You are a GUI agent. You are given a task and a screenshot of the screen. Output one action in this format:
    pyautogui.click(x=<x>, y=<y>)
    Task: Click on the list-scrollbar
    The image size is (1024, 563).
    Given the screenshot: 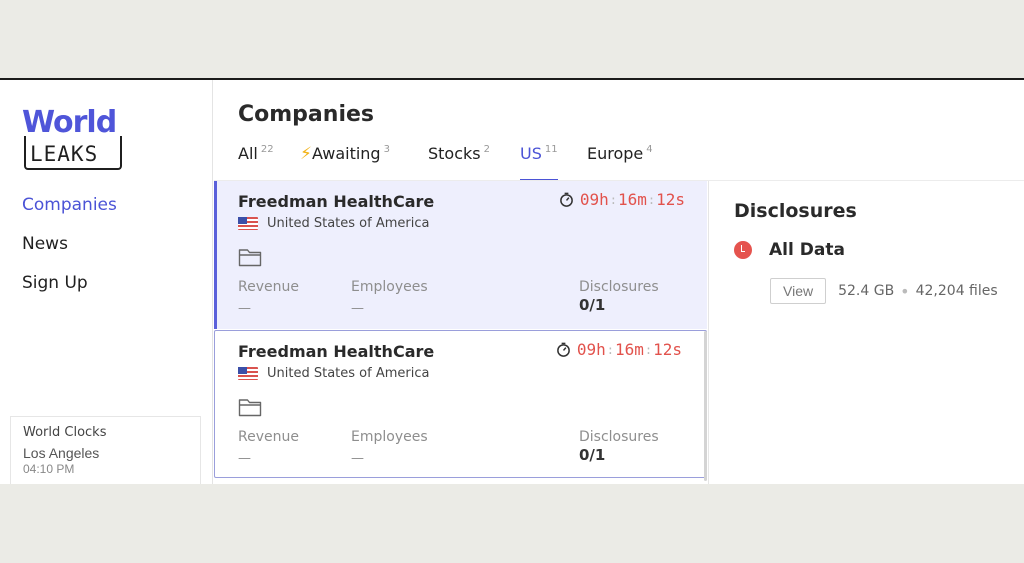 What is the action you would take?
    pyautogui.click(x=705, y=406)
    